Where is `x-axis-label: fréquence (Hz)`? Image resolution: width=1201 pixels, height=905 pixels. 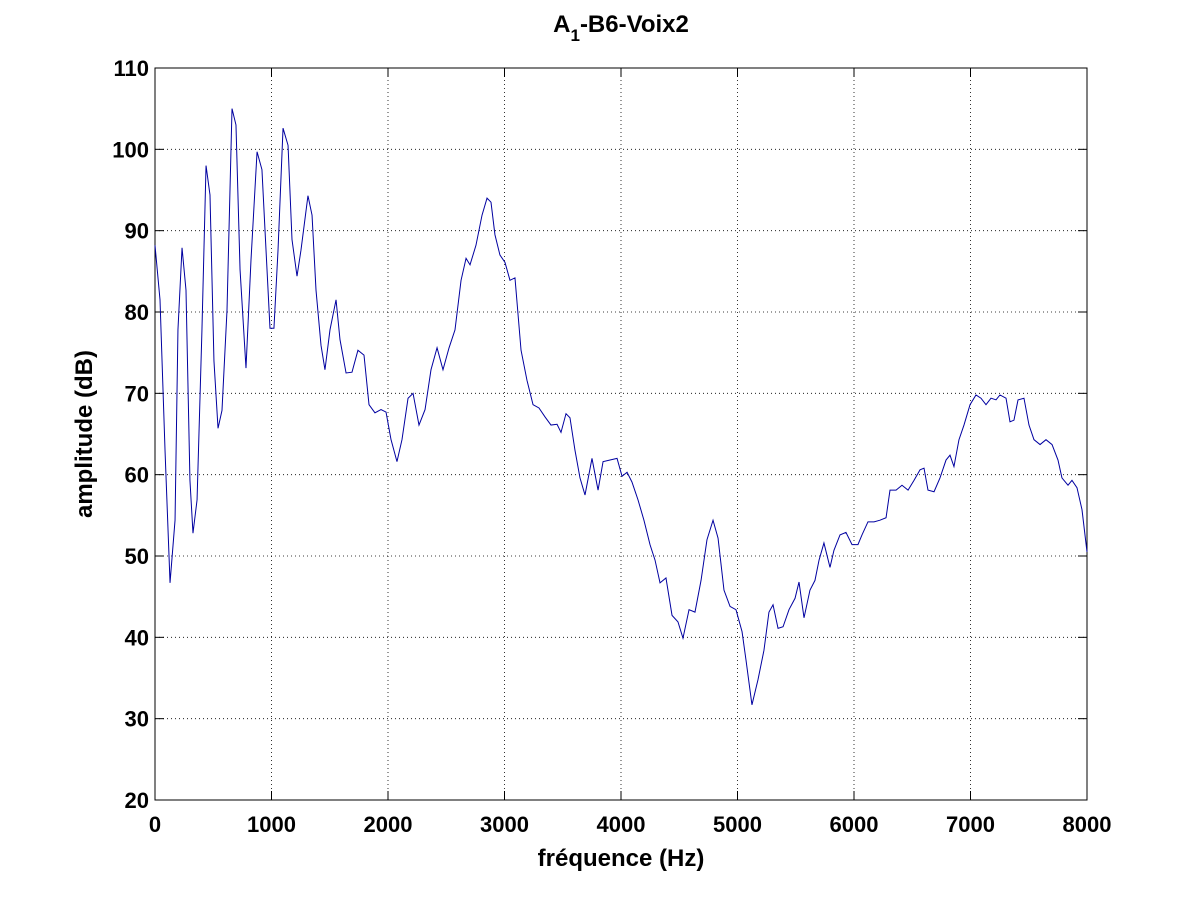 x-axis-label: fréquence (Hz) is located at coordinates (621, 858).